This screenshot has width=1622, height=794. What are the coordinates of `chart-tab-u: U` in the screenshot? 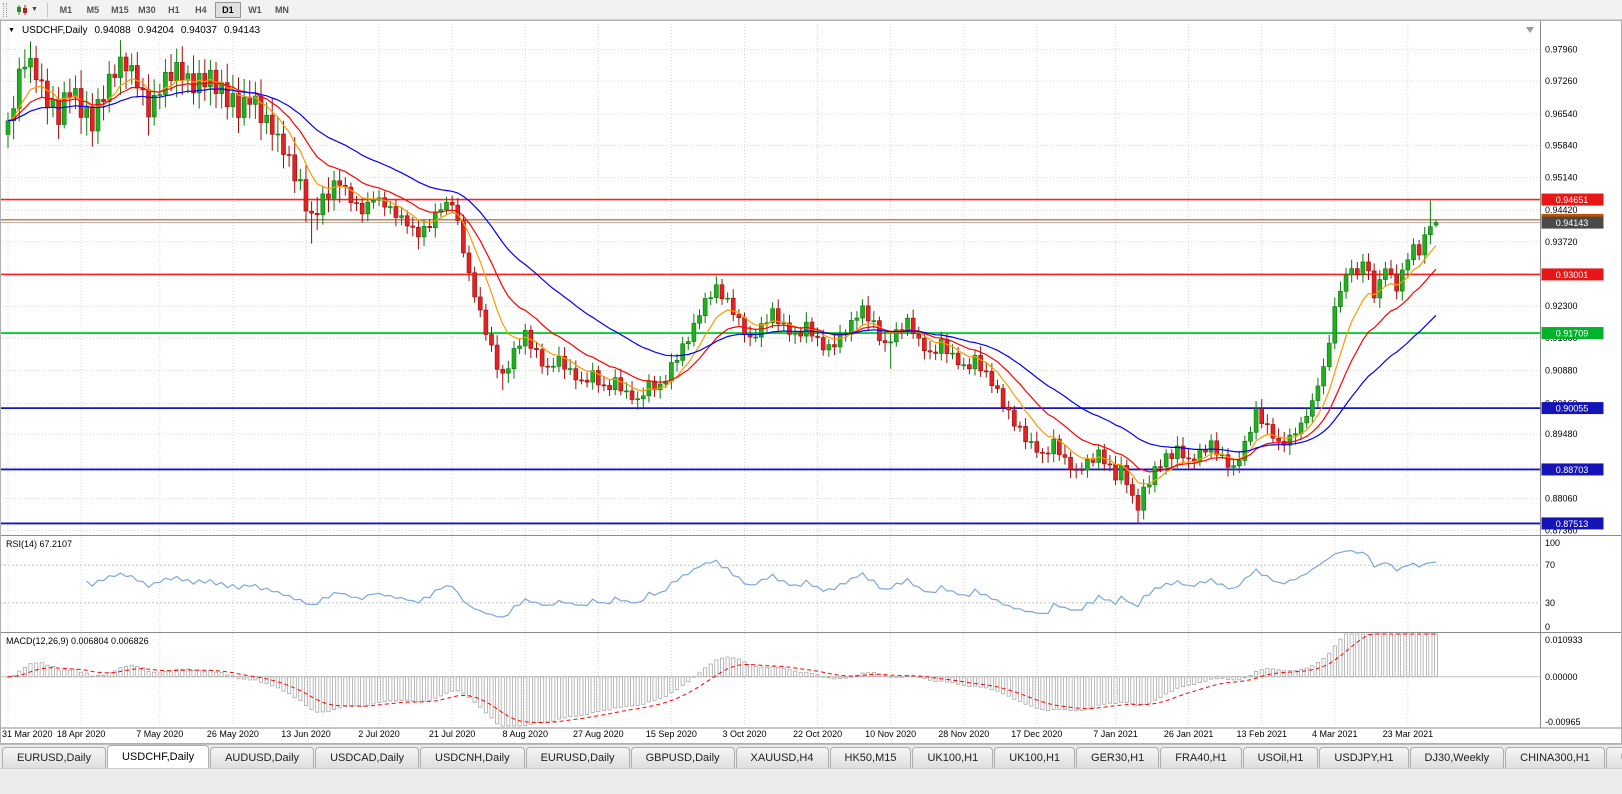 It's located at (1613, 757).